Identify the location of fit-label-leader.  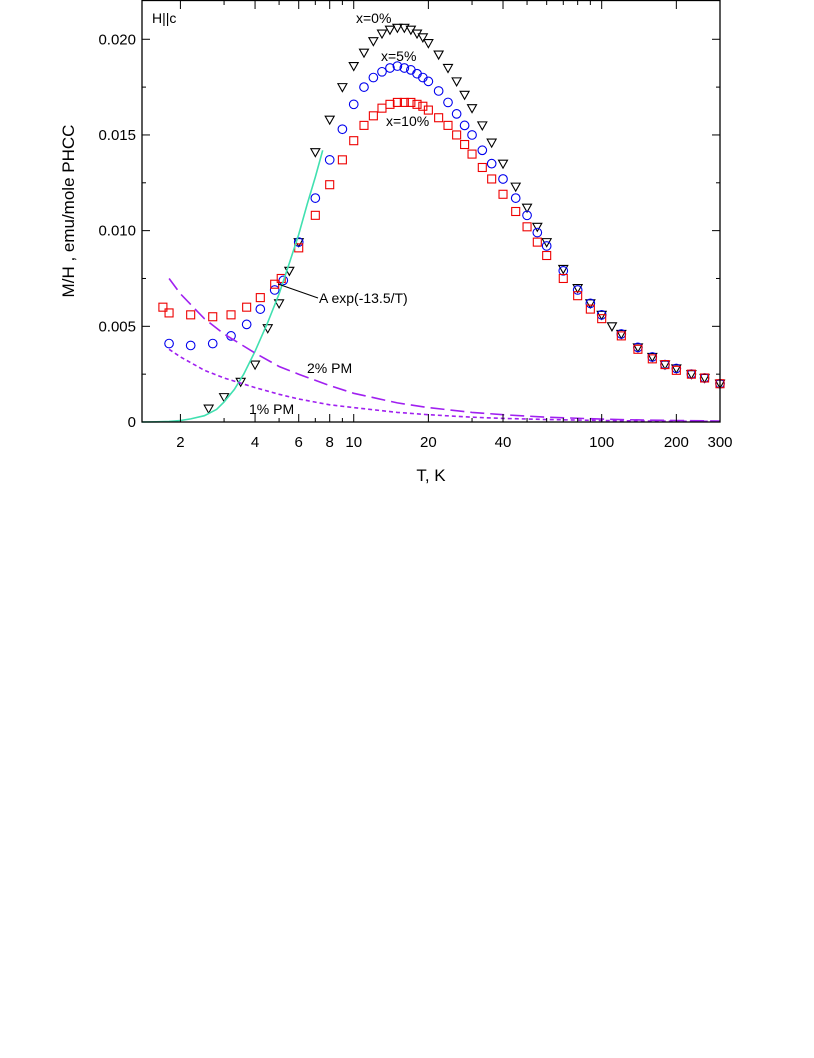
(298, 291).